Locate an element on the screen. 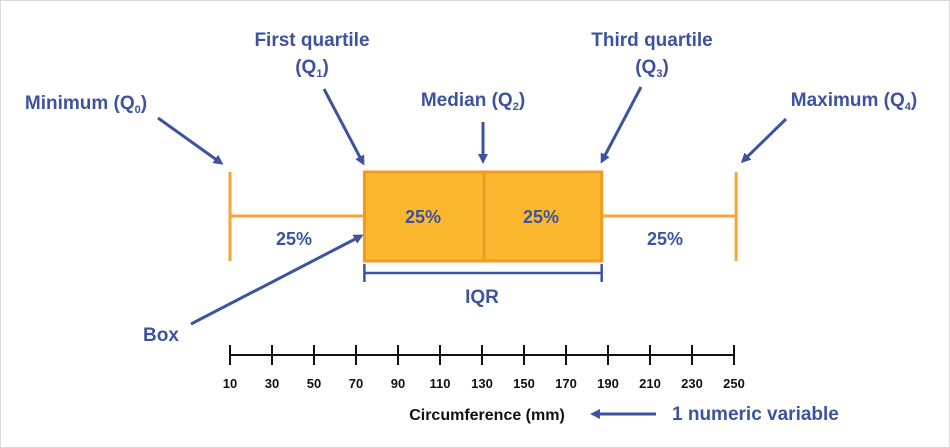 The height and width of the screenshot is (448, 950). x-tick-label-150: 150 is located at coordinates (524, 383).